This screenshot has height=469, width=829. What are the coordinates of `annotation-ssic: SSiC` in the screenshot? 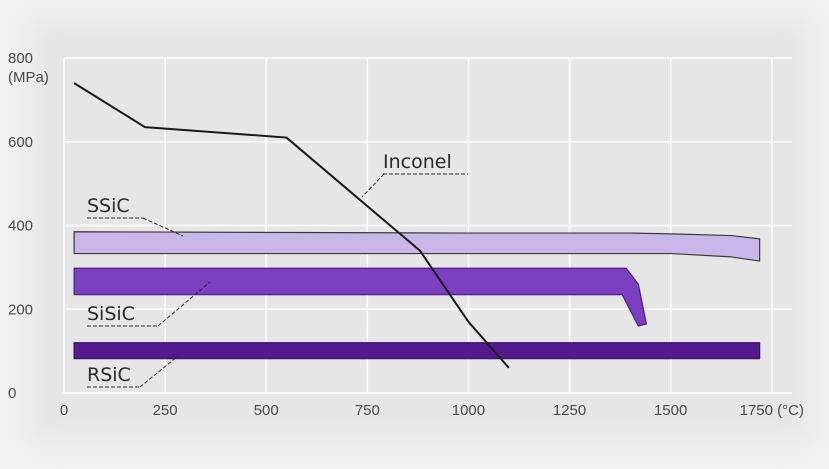 It's located at (108, 206).